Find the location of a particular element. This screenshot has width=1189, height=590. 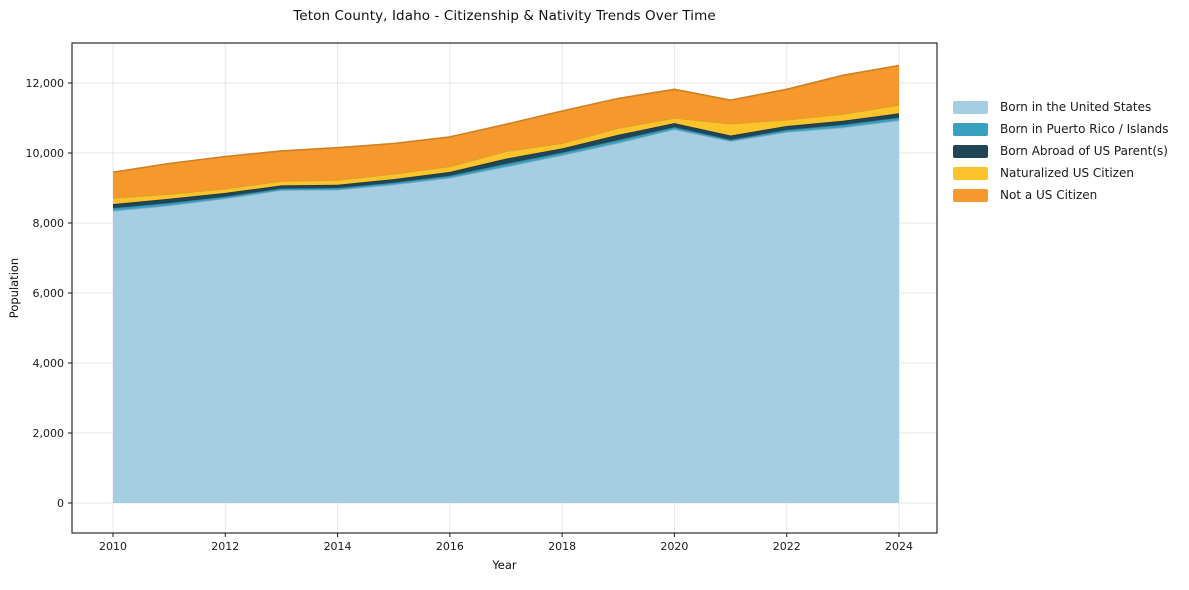

y-tick-label: 10,000 is located at coordinates (45, 153).